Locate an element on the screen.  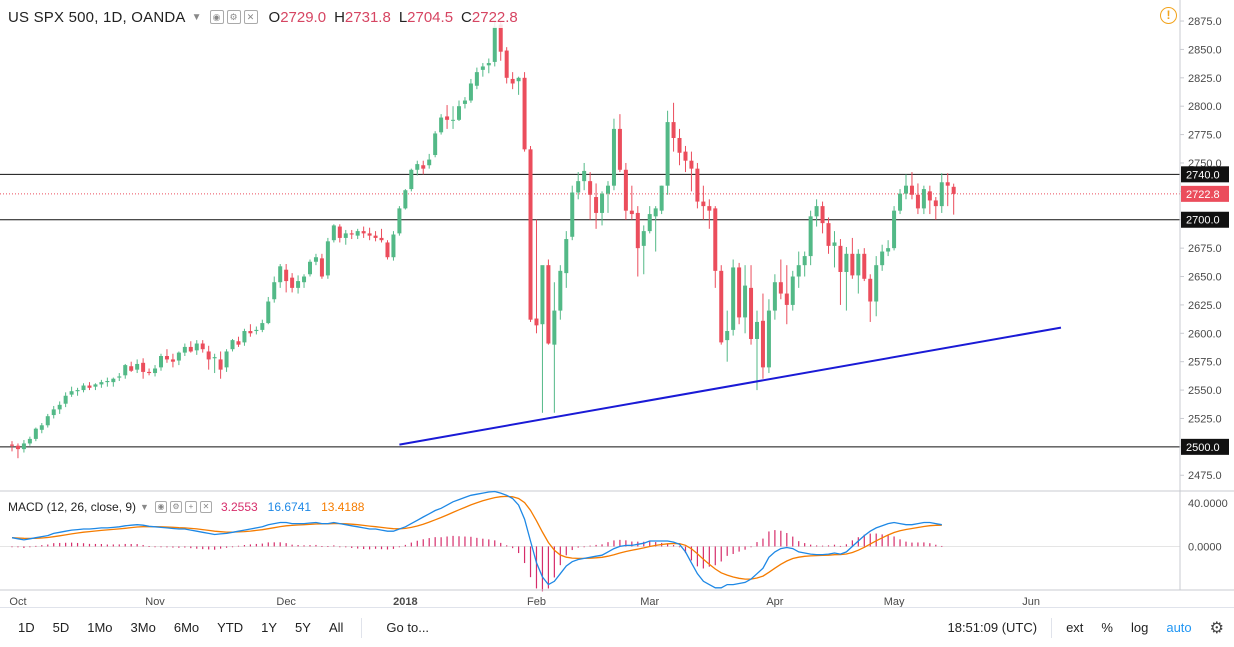
close-icon: ✕ is located at coordinates (250, 17).